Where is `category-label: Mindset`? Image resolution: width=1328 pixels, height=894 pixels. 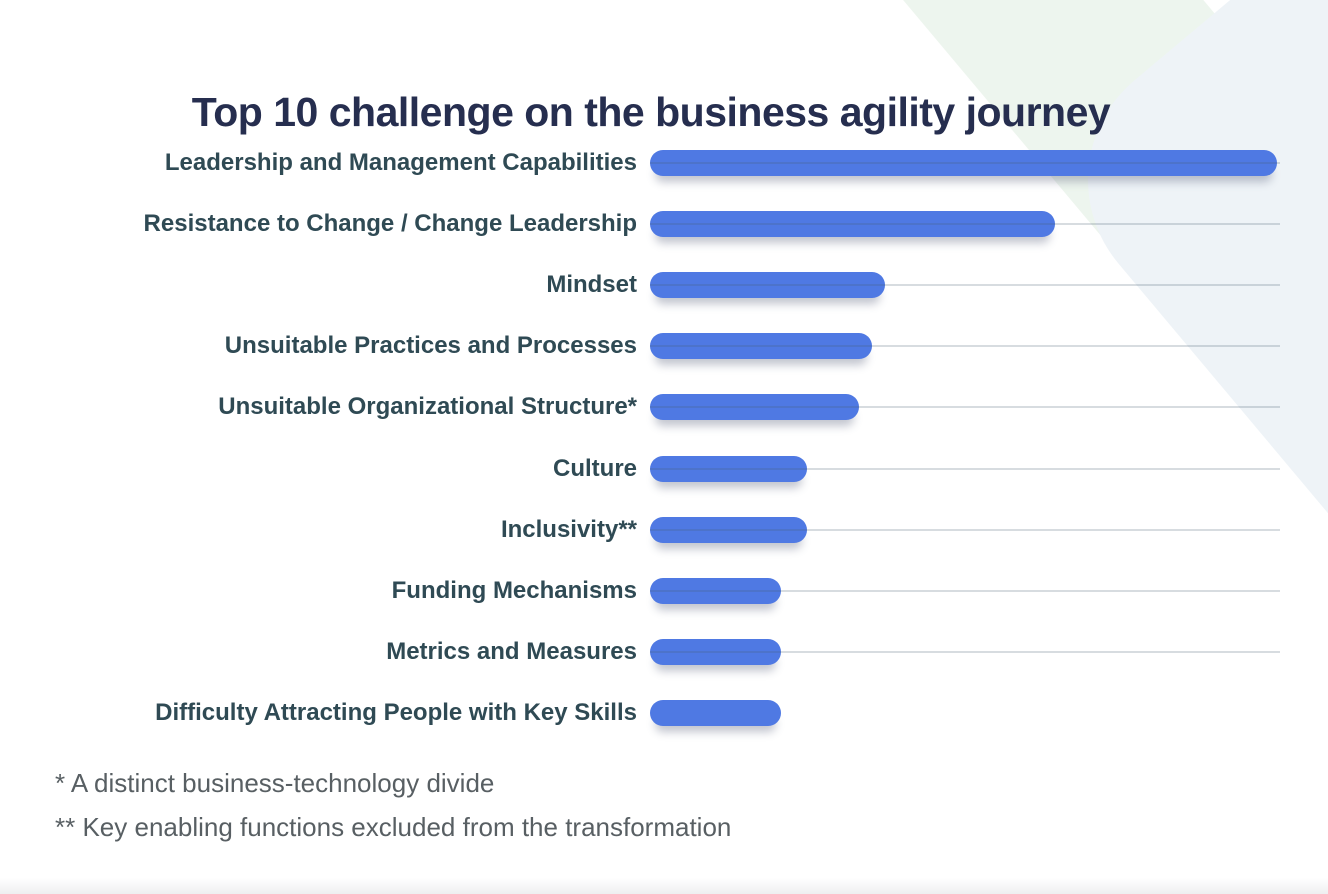 category-label: Mindset is located at coordinates (591, 284).